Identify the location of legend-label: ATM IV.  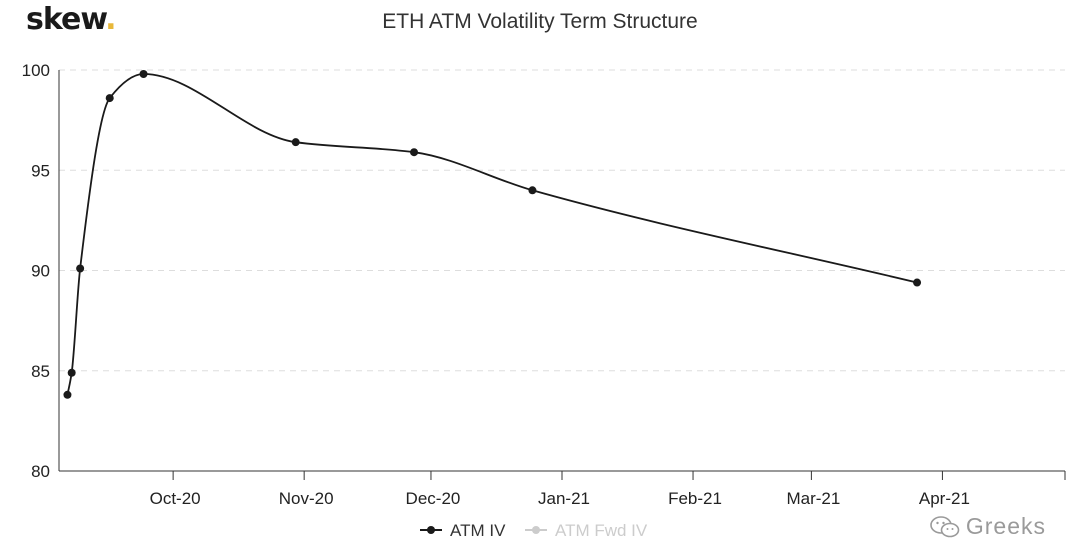
(478, 530).